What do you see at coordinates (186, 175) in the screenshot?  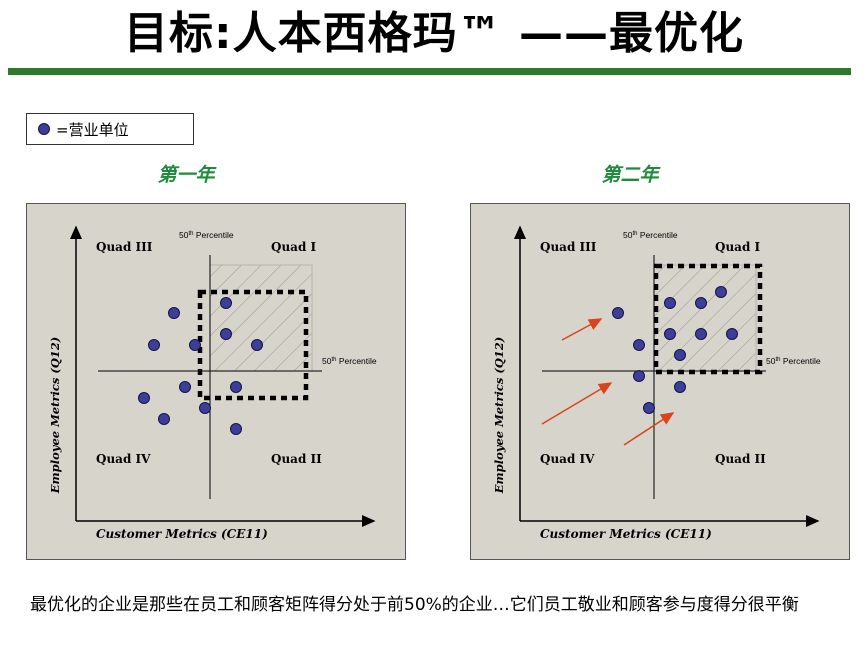 I see `panel-title-year-1: 第一年` at bounding box center [186, 175].